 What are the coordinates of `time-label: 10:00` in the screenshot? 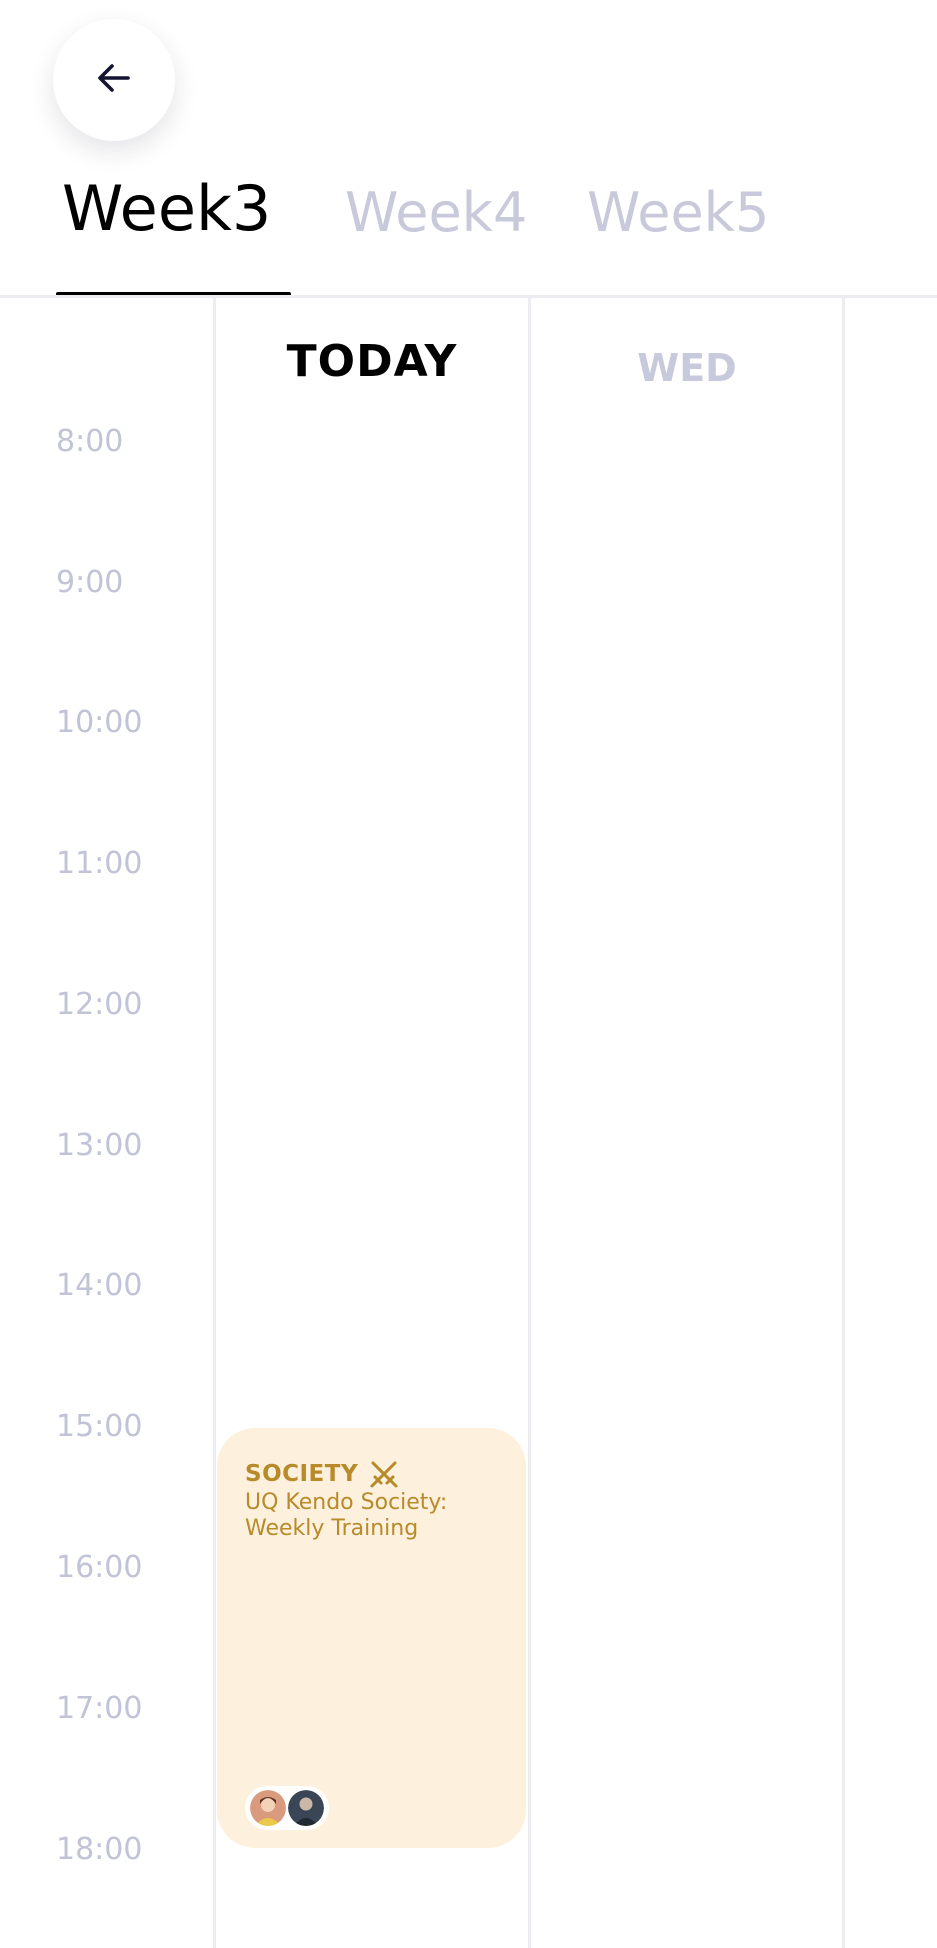 It's located at (99, 722).